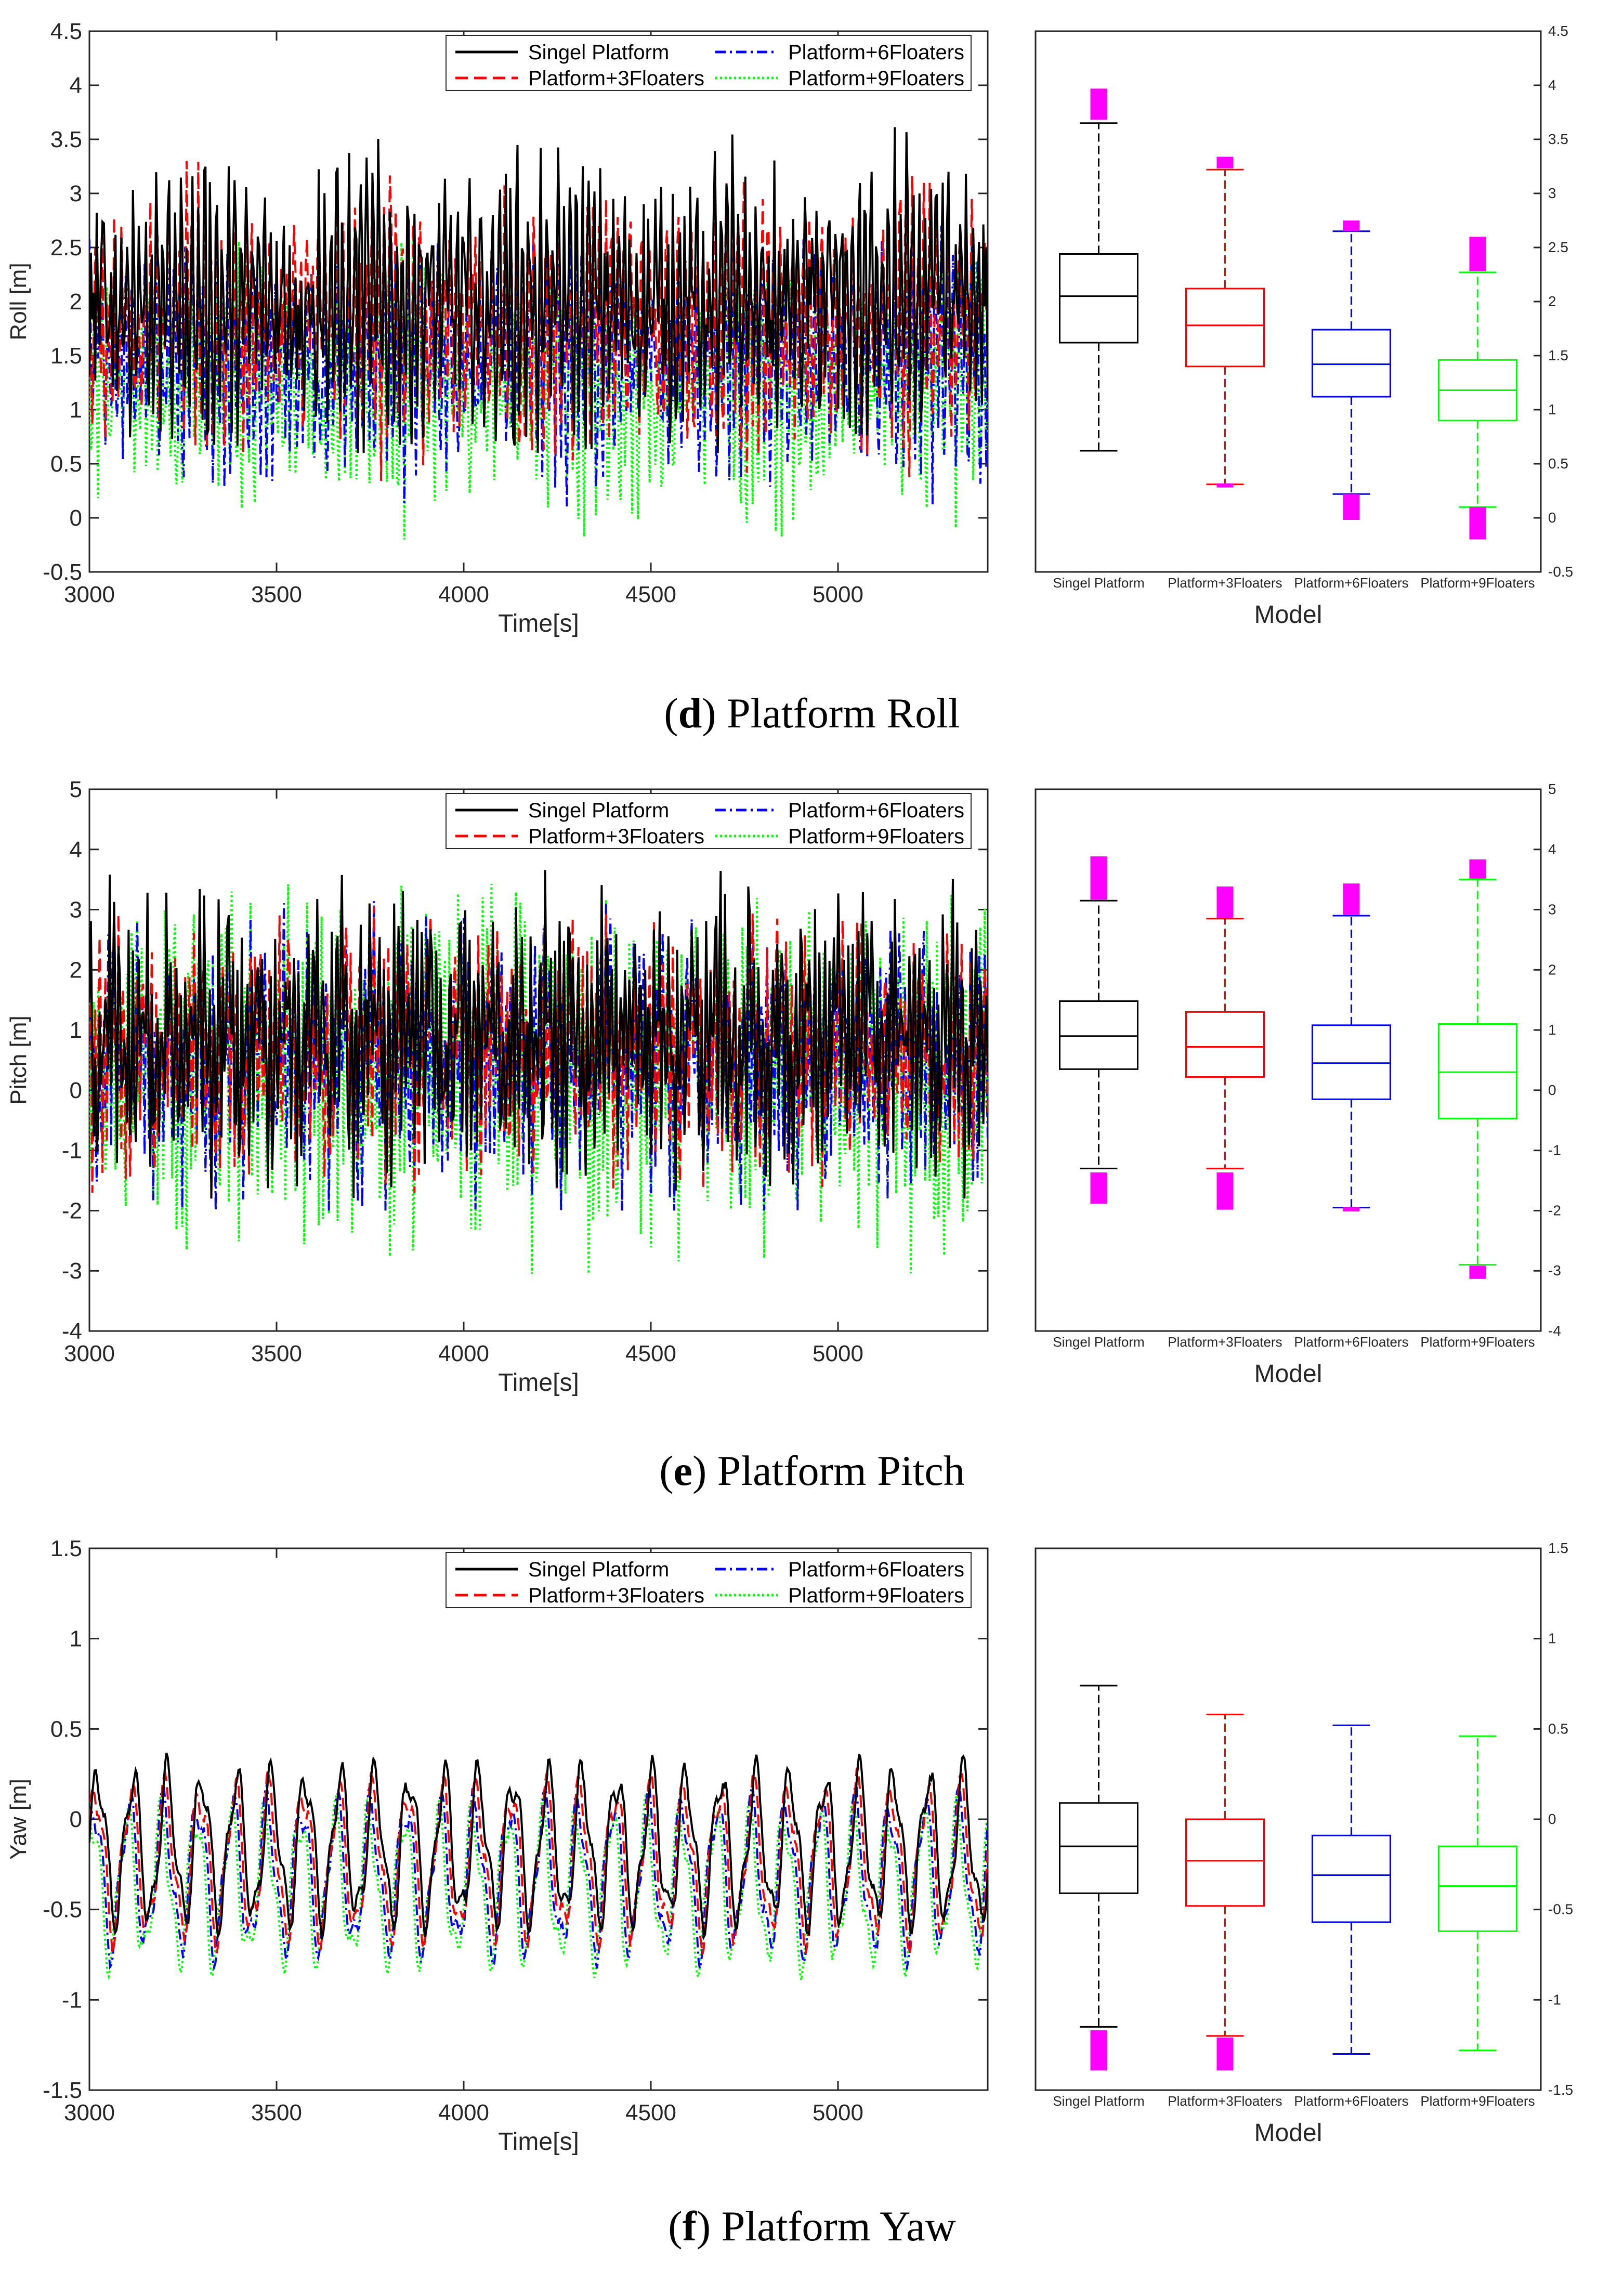  Describe the element at coordinates (1554, 1331) in the screenshot. I see `box-y-tick-label: -4` at that location.